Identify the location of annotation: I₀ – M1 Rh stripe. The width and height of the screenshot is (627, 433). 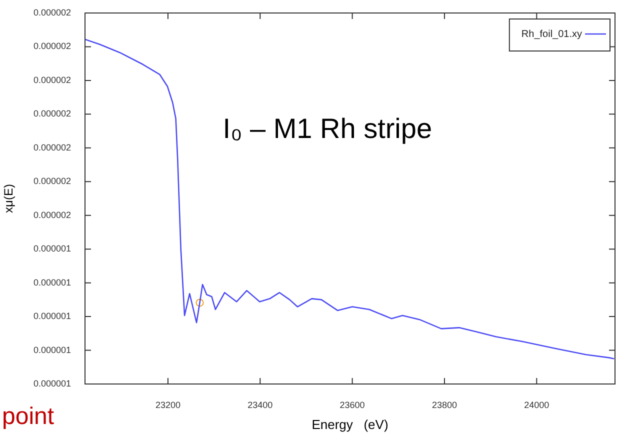
(327, 128).